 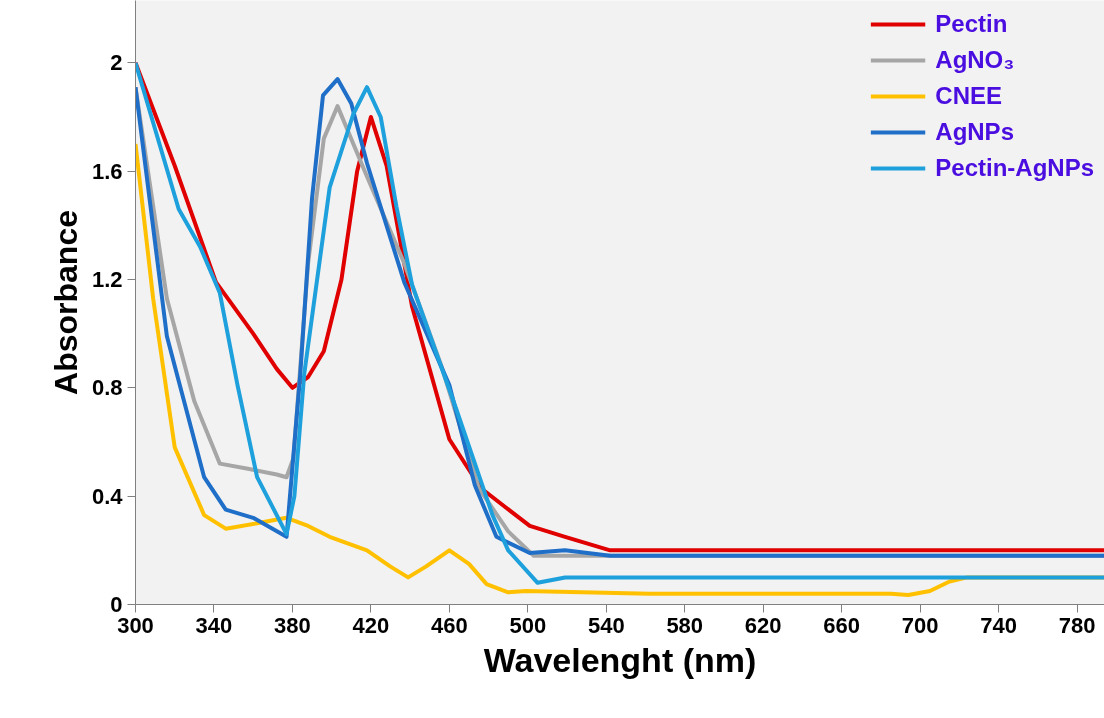 I want to click on y-tick-label: 0.8, so click(x=107, y=388).